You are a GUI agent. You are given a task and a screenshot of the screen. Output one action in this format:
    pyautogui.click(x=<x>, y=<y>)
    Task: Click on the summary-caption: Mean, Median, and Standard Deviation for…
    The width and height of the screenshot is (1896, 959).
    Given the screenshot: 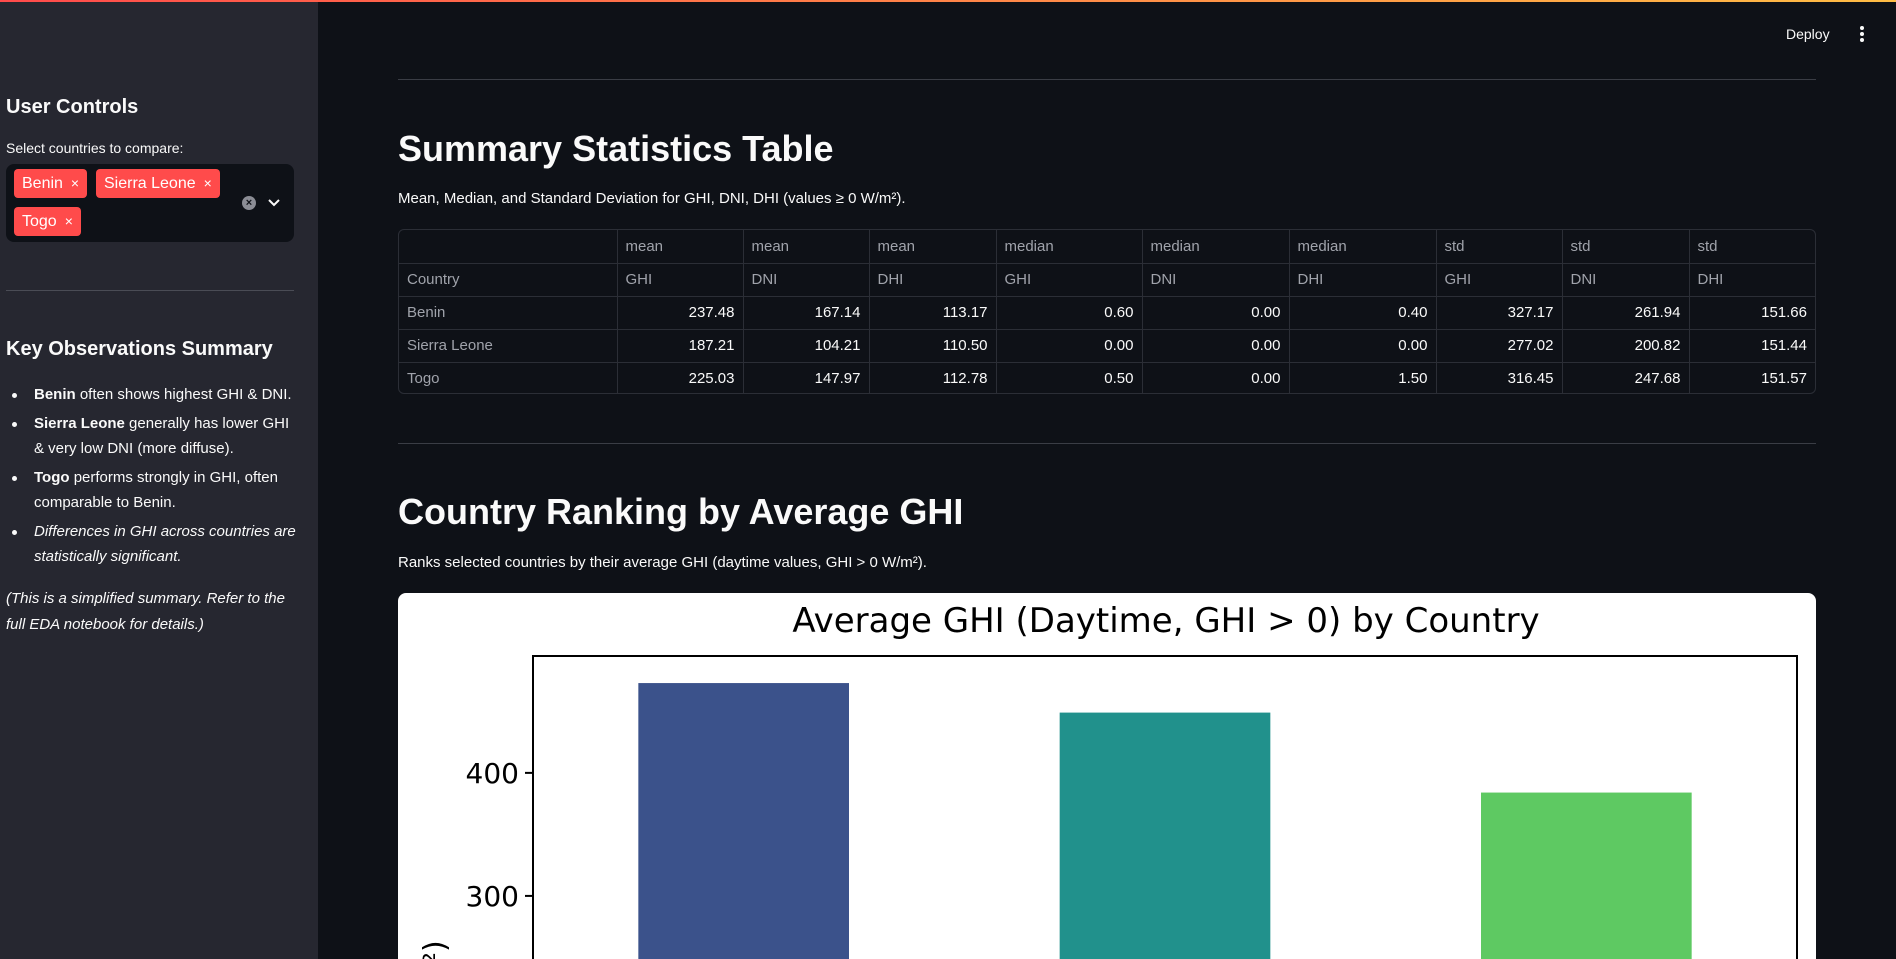 What is the action you would take?
    pyautogui.click(x=652, y=198)
    